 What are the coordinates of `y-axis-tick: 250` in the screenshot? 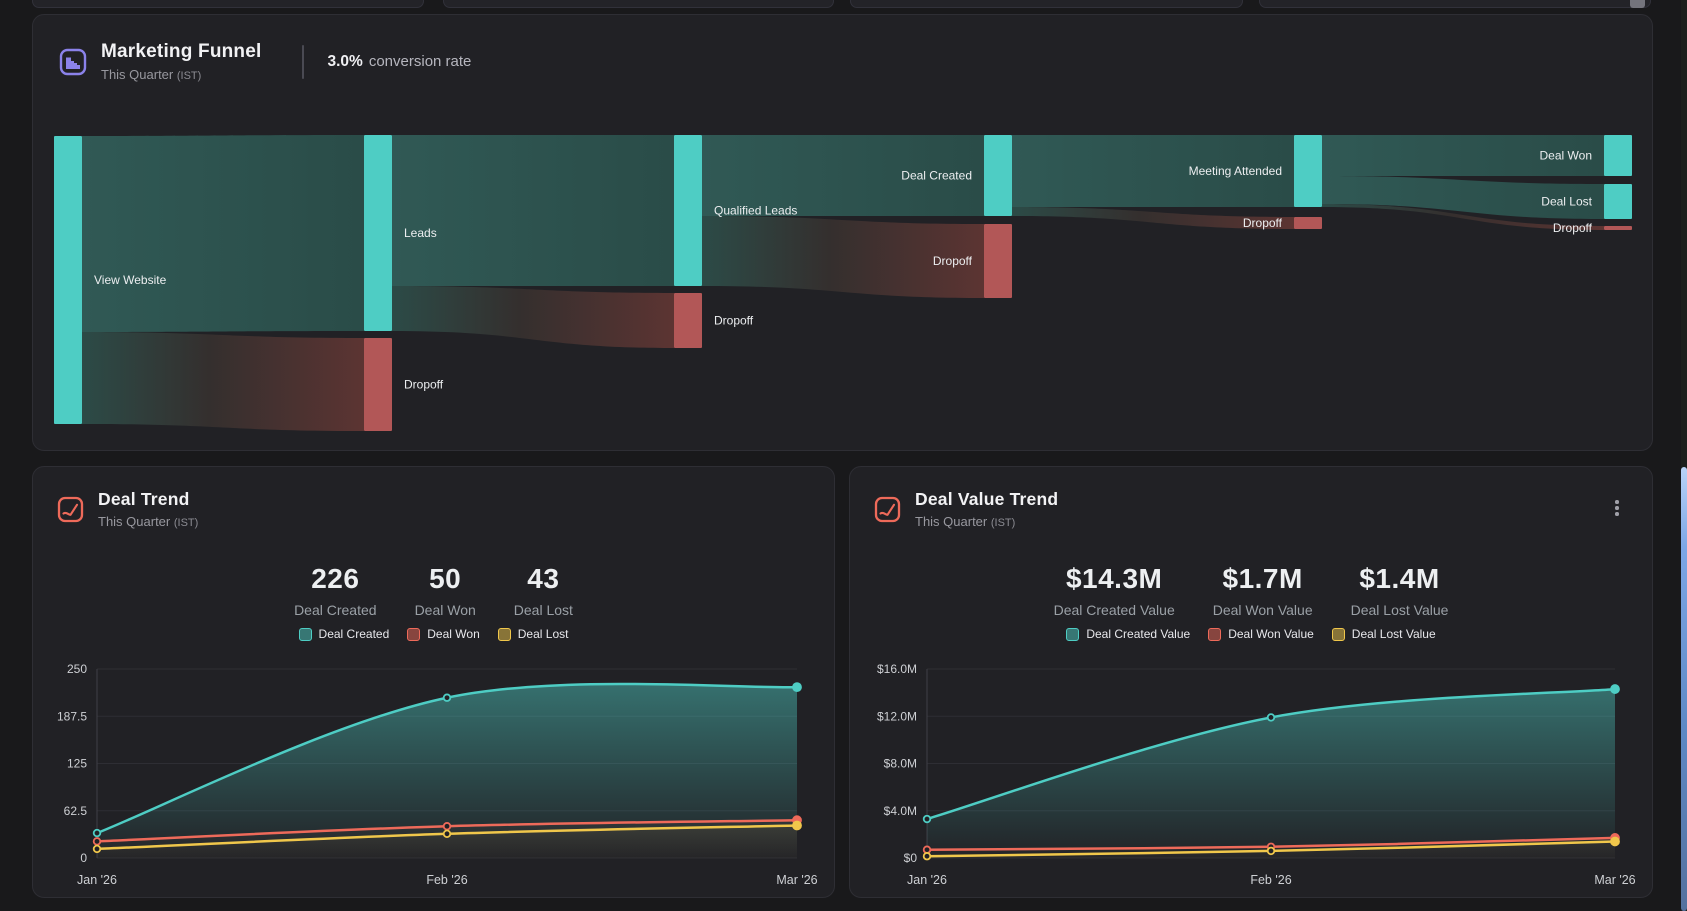 It's located at (77, 669).